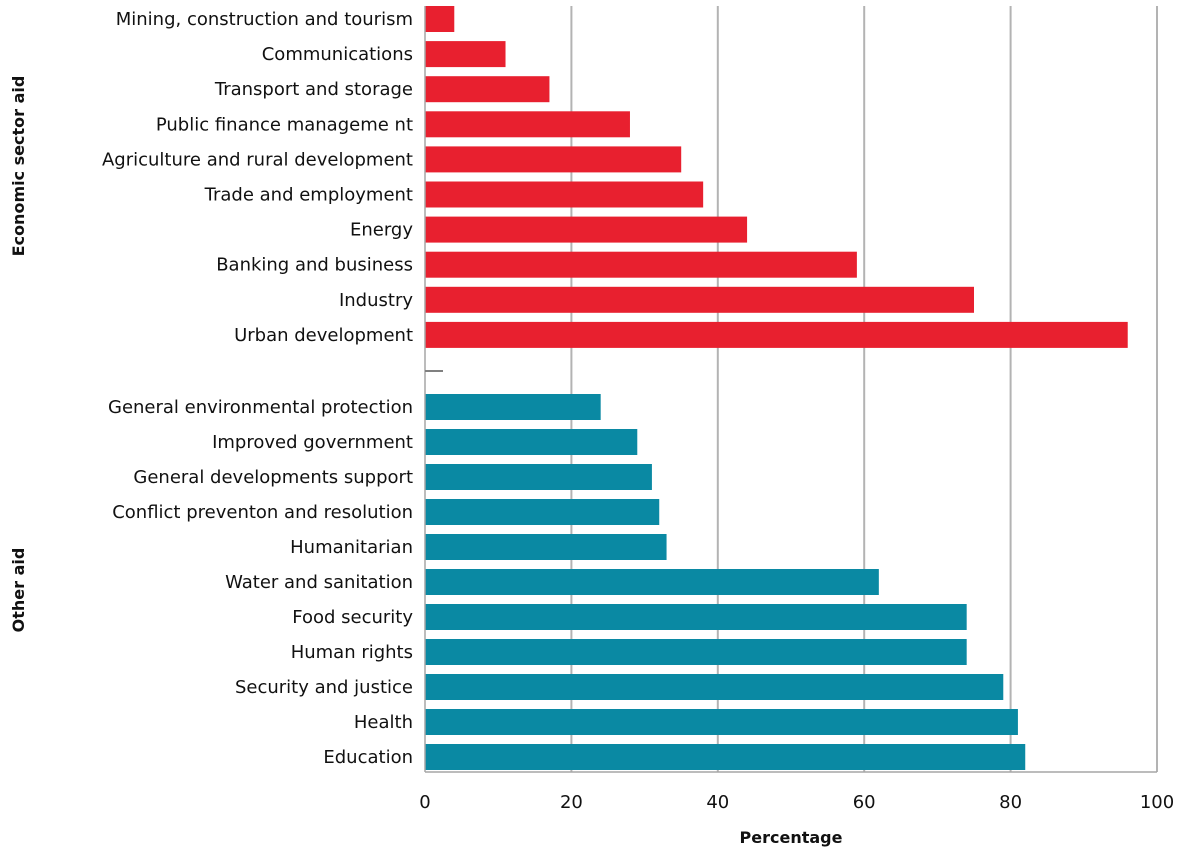  Describe the element at coordinates (18, 166) in the screenshot. I see `group-title-economic: Economic sector aid` at that location.